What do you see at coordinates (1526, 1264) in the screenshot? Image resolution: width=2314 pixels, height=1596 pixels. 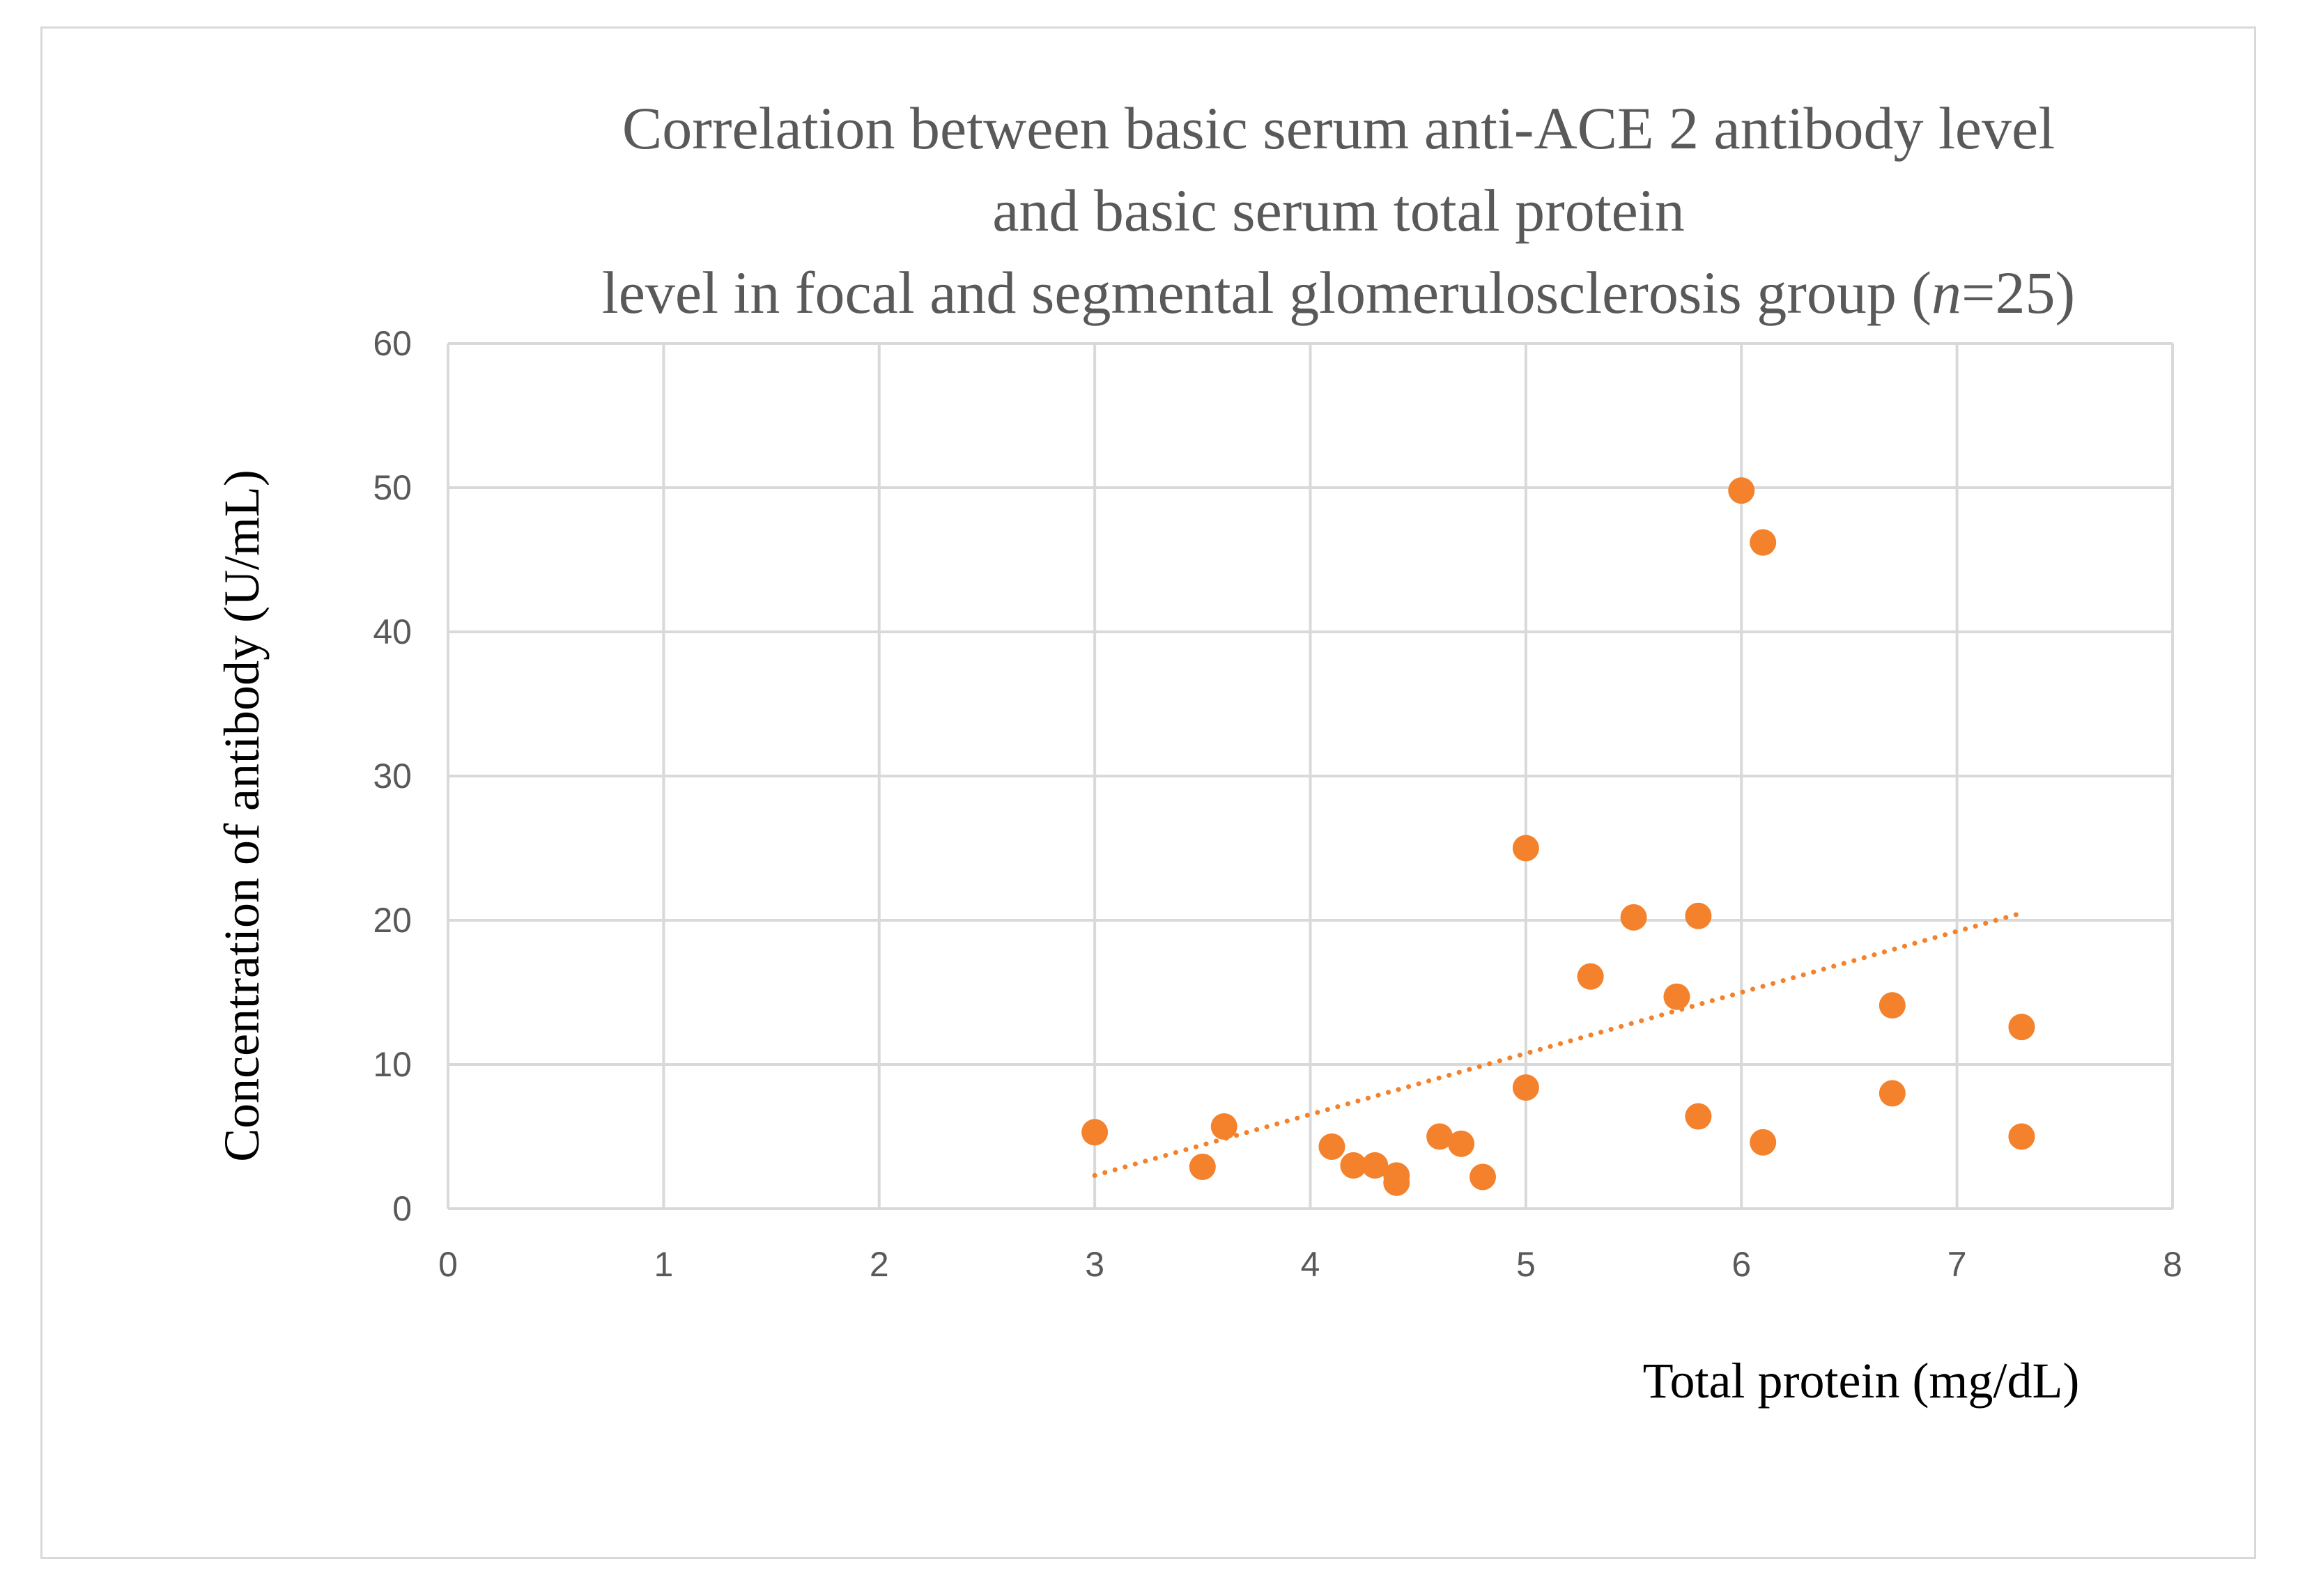 I see `x-tick-label: 5` at bounding box center [1526, 1264].